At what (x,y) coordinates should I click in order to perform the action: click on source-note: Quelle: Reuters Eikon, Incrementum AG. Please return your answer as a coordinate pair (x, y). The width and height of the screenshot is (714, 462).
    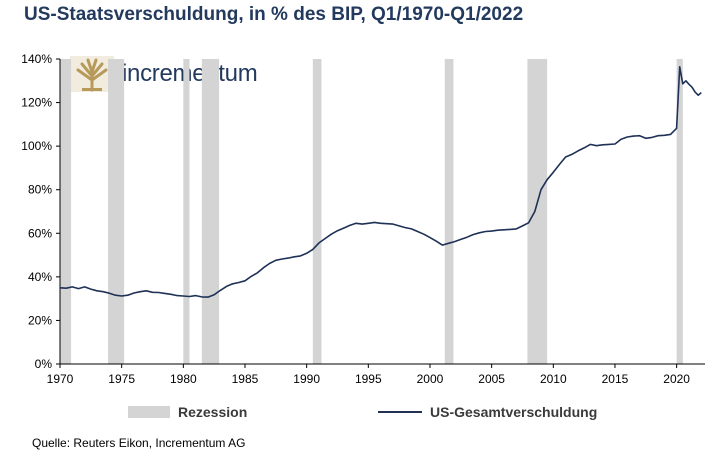
    Looking at the image, I should click on (139, 443).